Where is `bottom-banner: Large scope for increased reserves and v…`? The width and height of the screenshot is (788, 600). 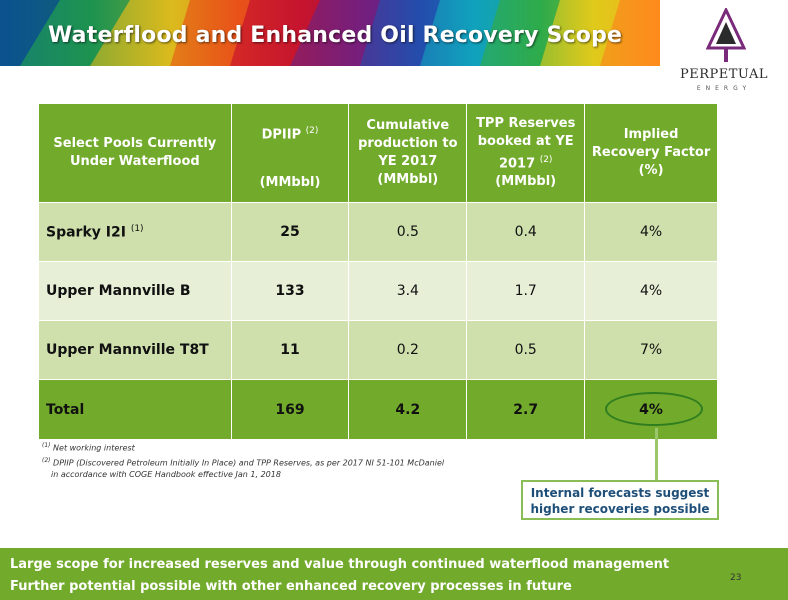
bottom-banner: Large scope for increased reserves and v… is located at coordinates (394, 574).